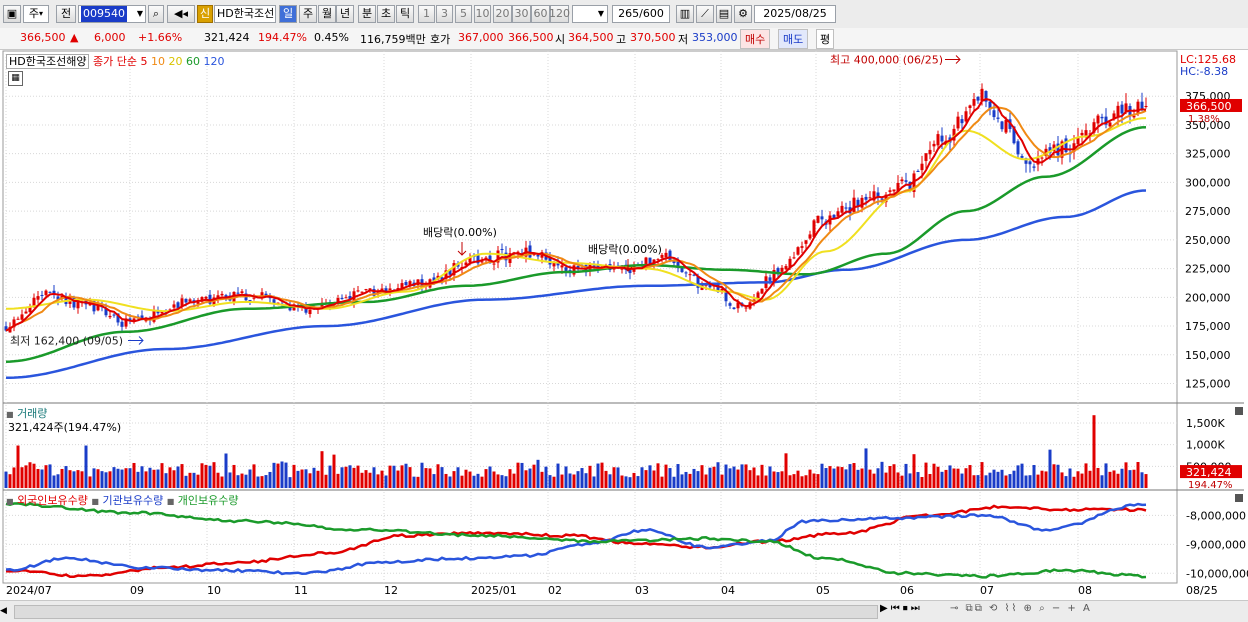 The image size is (1248, 622). What do you see at coordinates (1021, 608) in the screenshot?
I see `chart-tools-icon: ⊸ ⧉⧉ ⟲ ⌇⌇ ⊕ ⌕ − + A` at bounding box center [1021, 608].